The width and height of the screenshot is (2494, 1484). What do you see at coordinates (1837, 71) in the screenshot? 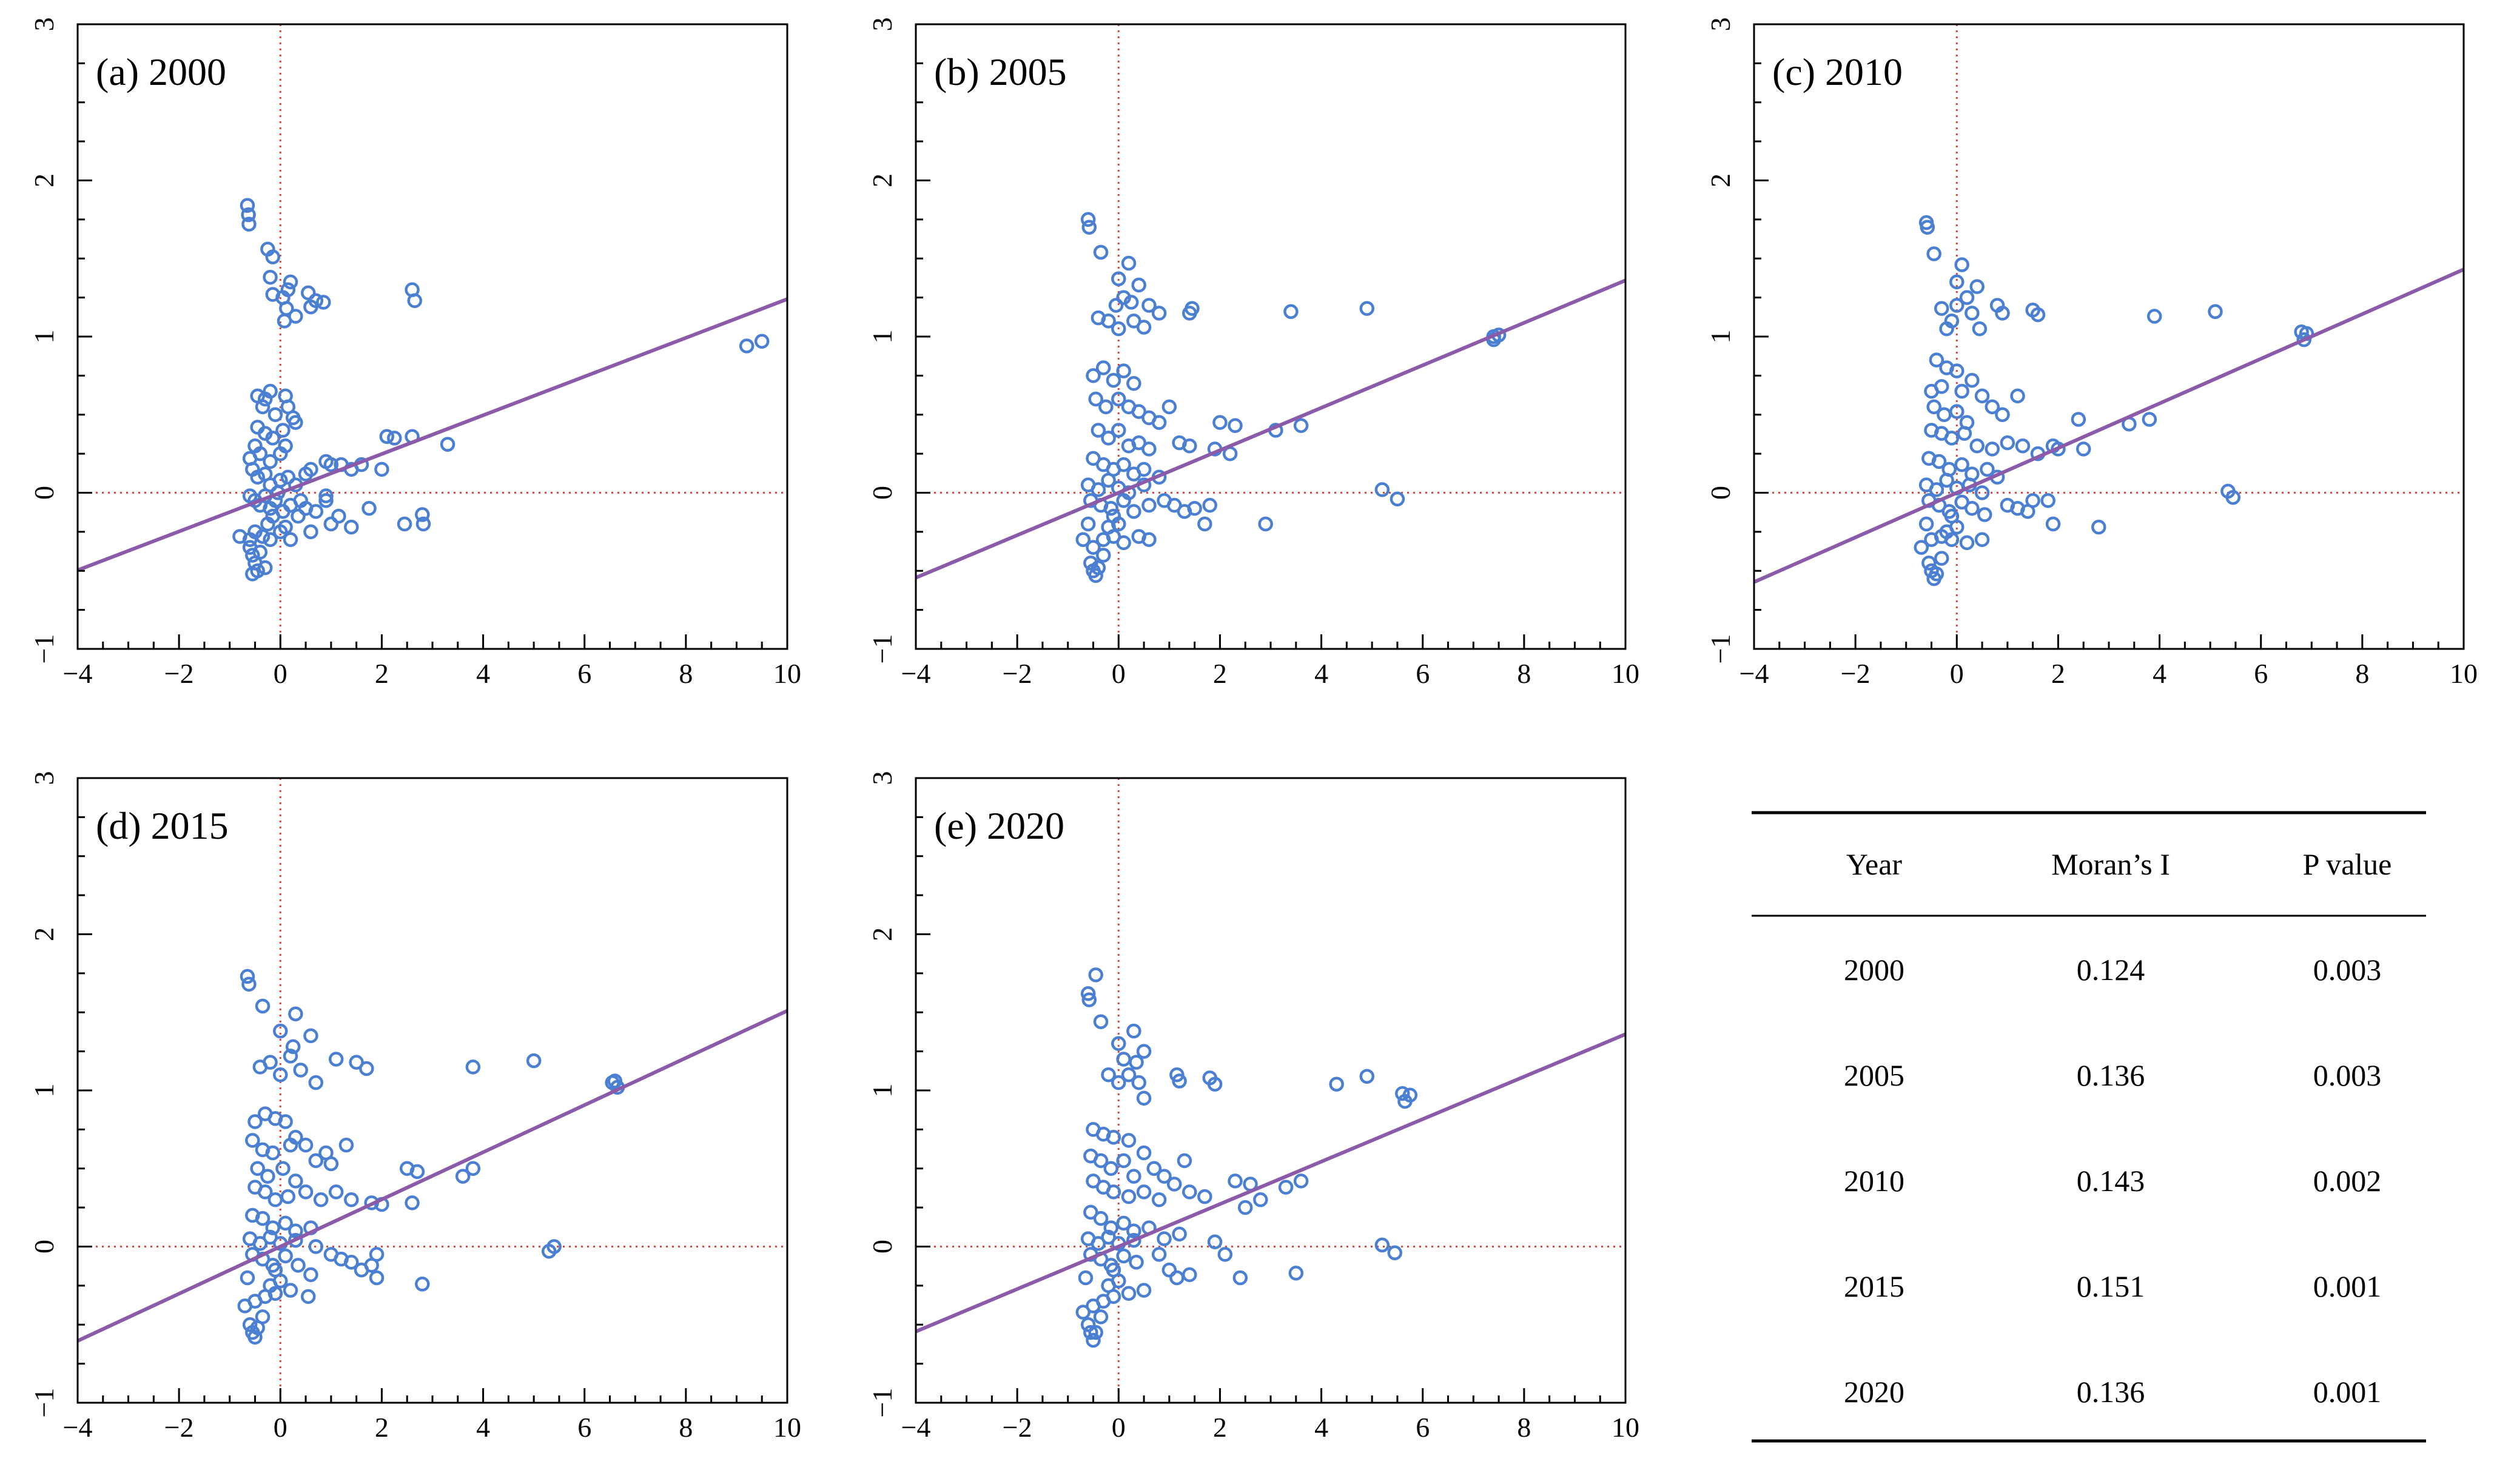
I see `panel-title: (c) 2010` at bounding box center [1837, 71].